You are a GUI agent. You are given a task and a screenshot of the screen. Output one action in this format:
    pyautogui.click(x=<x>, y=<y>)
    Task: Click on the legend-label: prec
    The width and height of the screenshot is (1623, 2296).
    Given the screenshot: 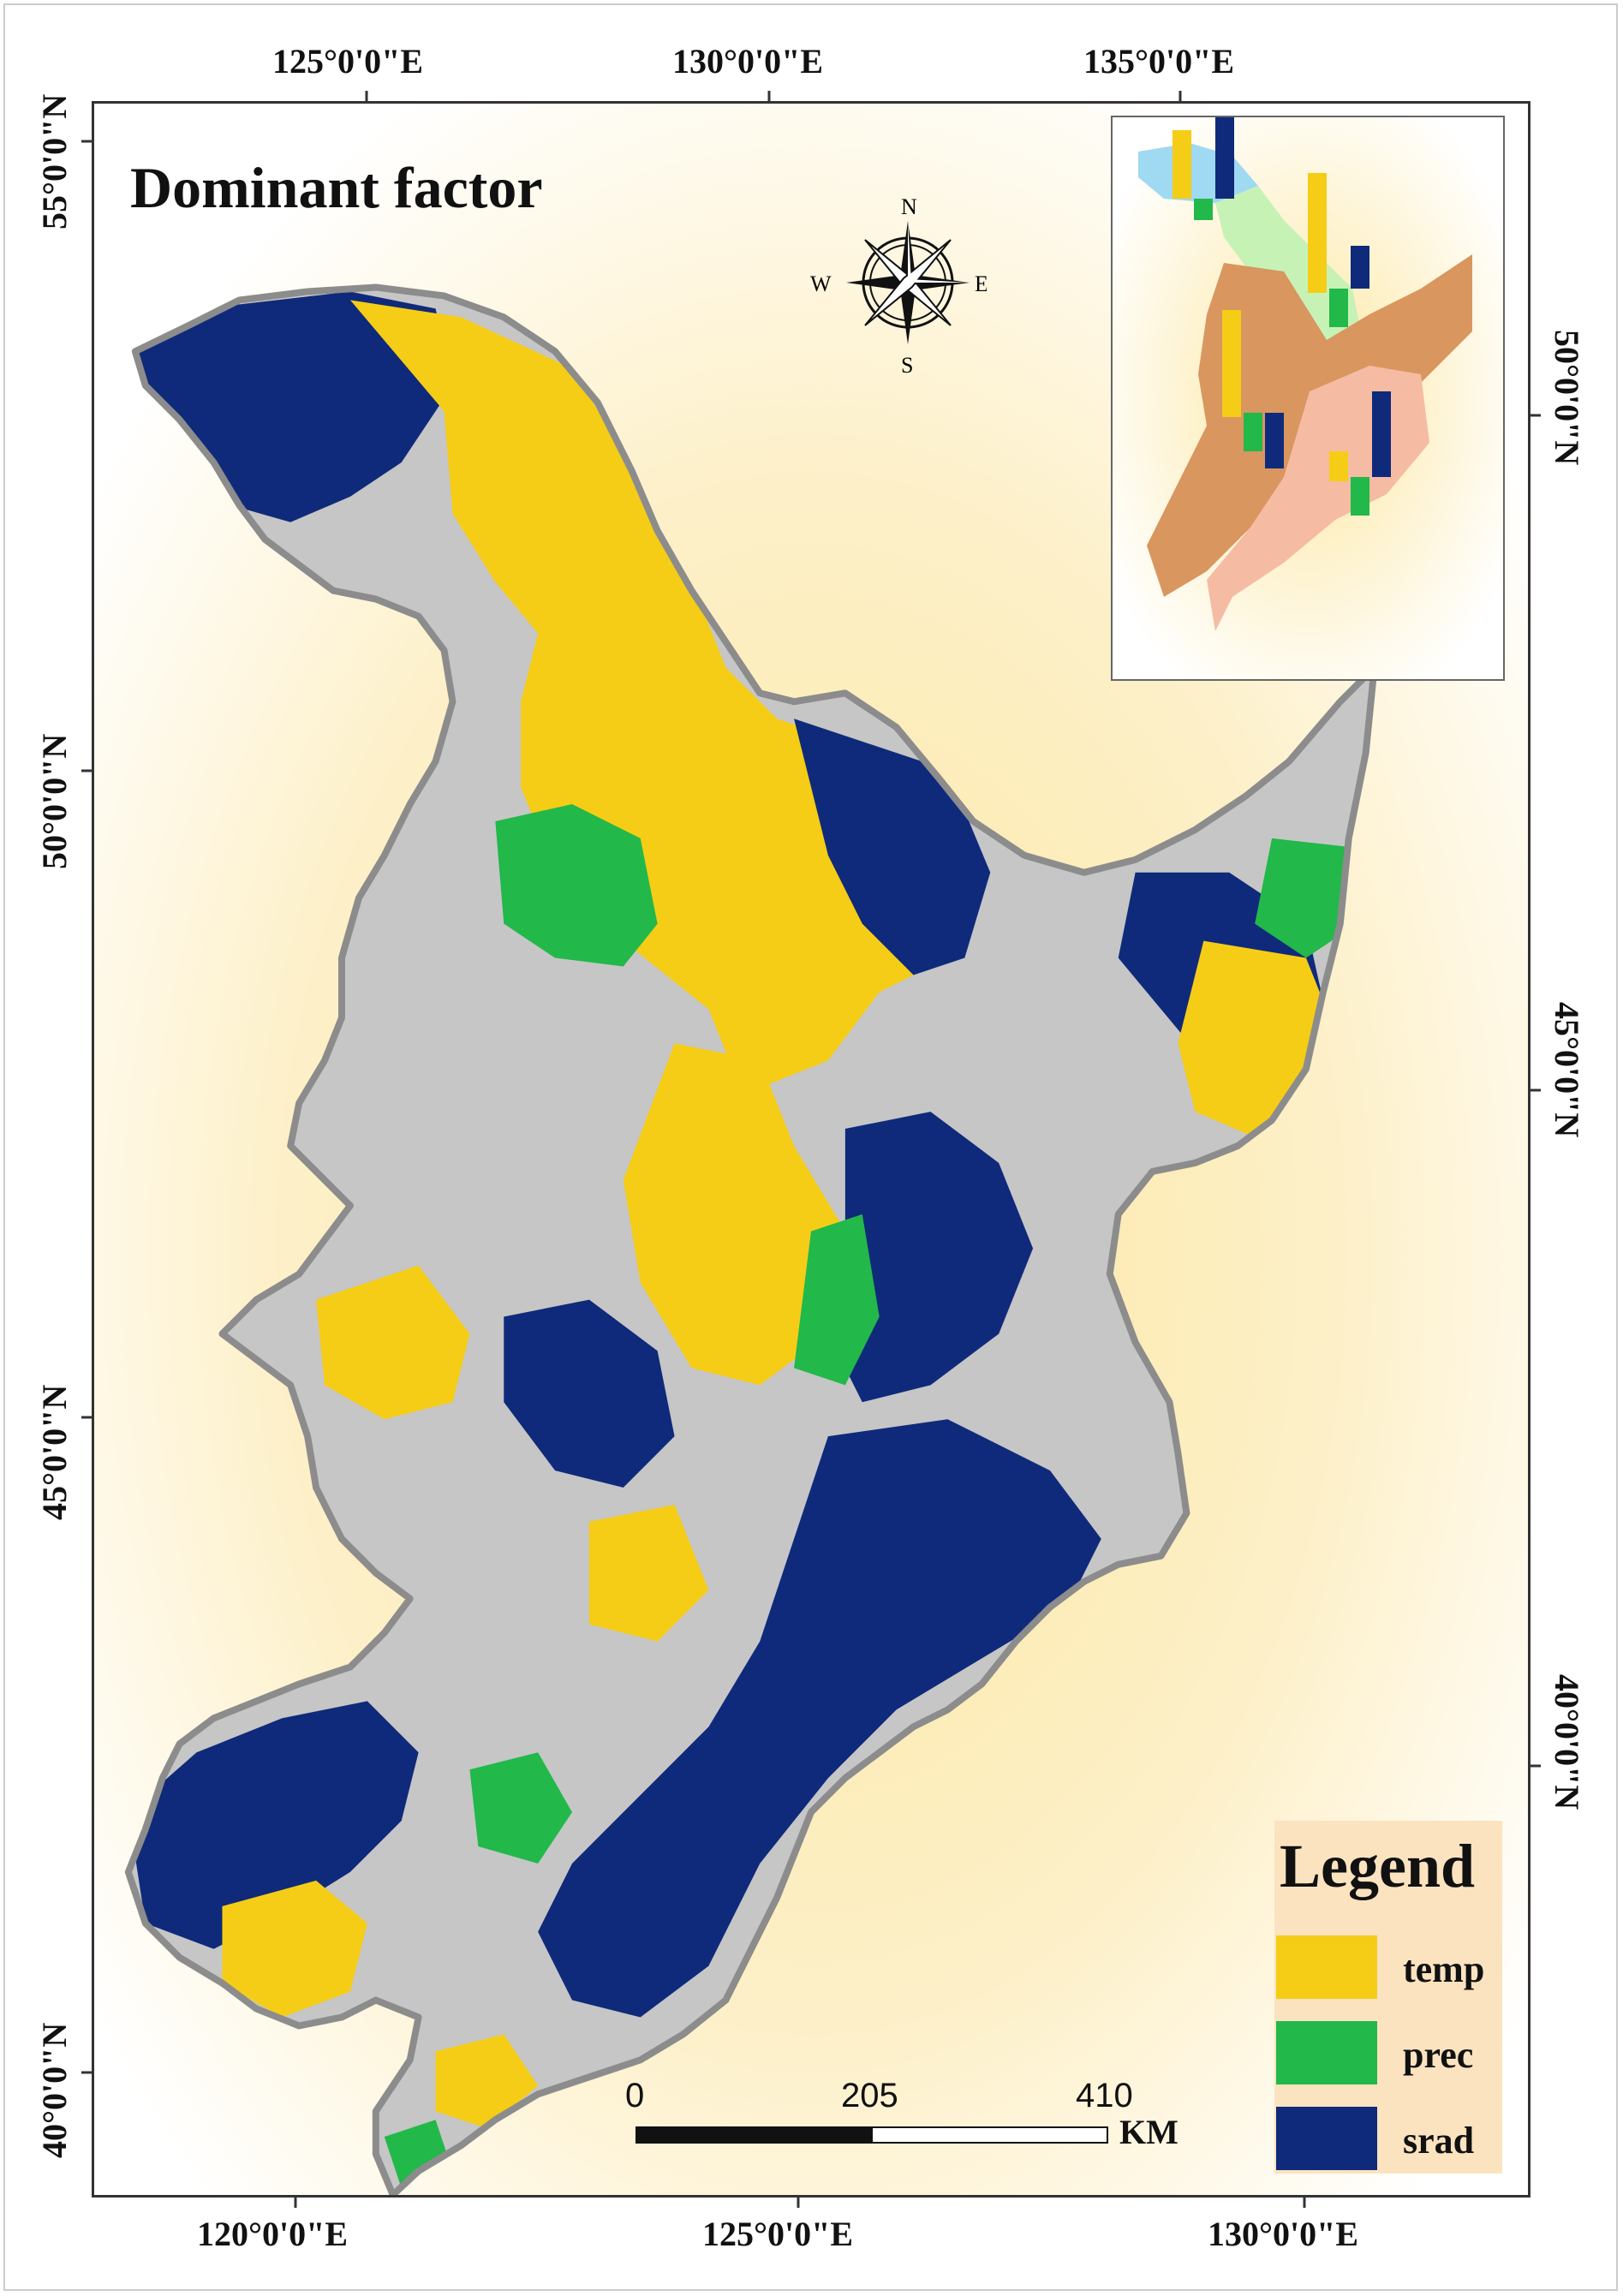 What is the action you would take?
    pyautogui.click(x=1438, y=2055)
    